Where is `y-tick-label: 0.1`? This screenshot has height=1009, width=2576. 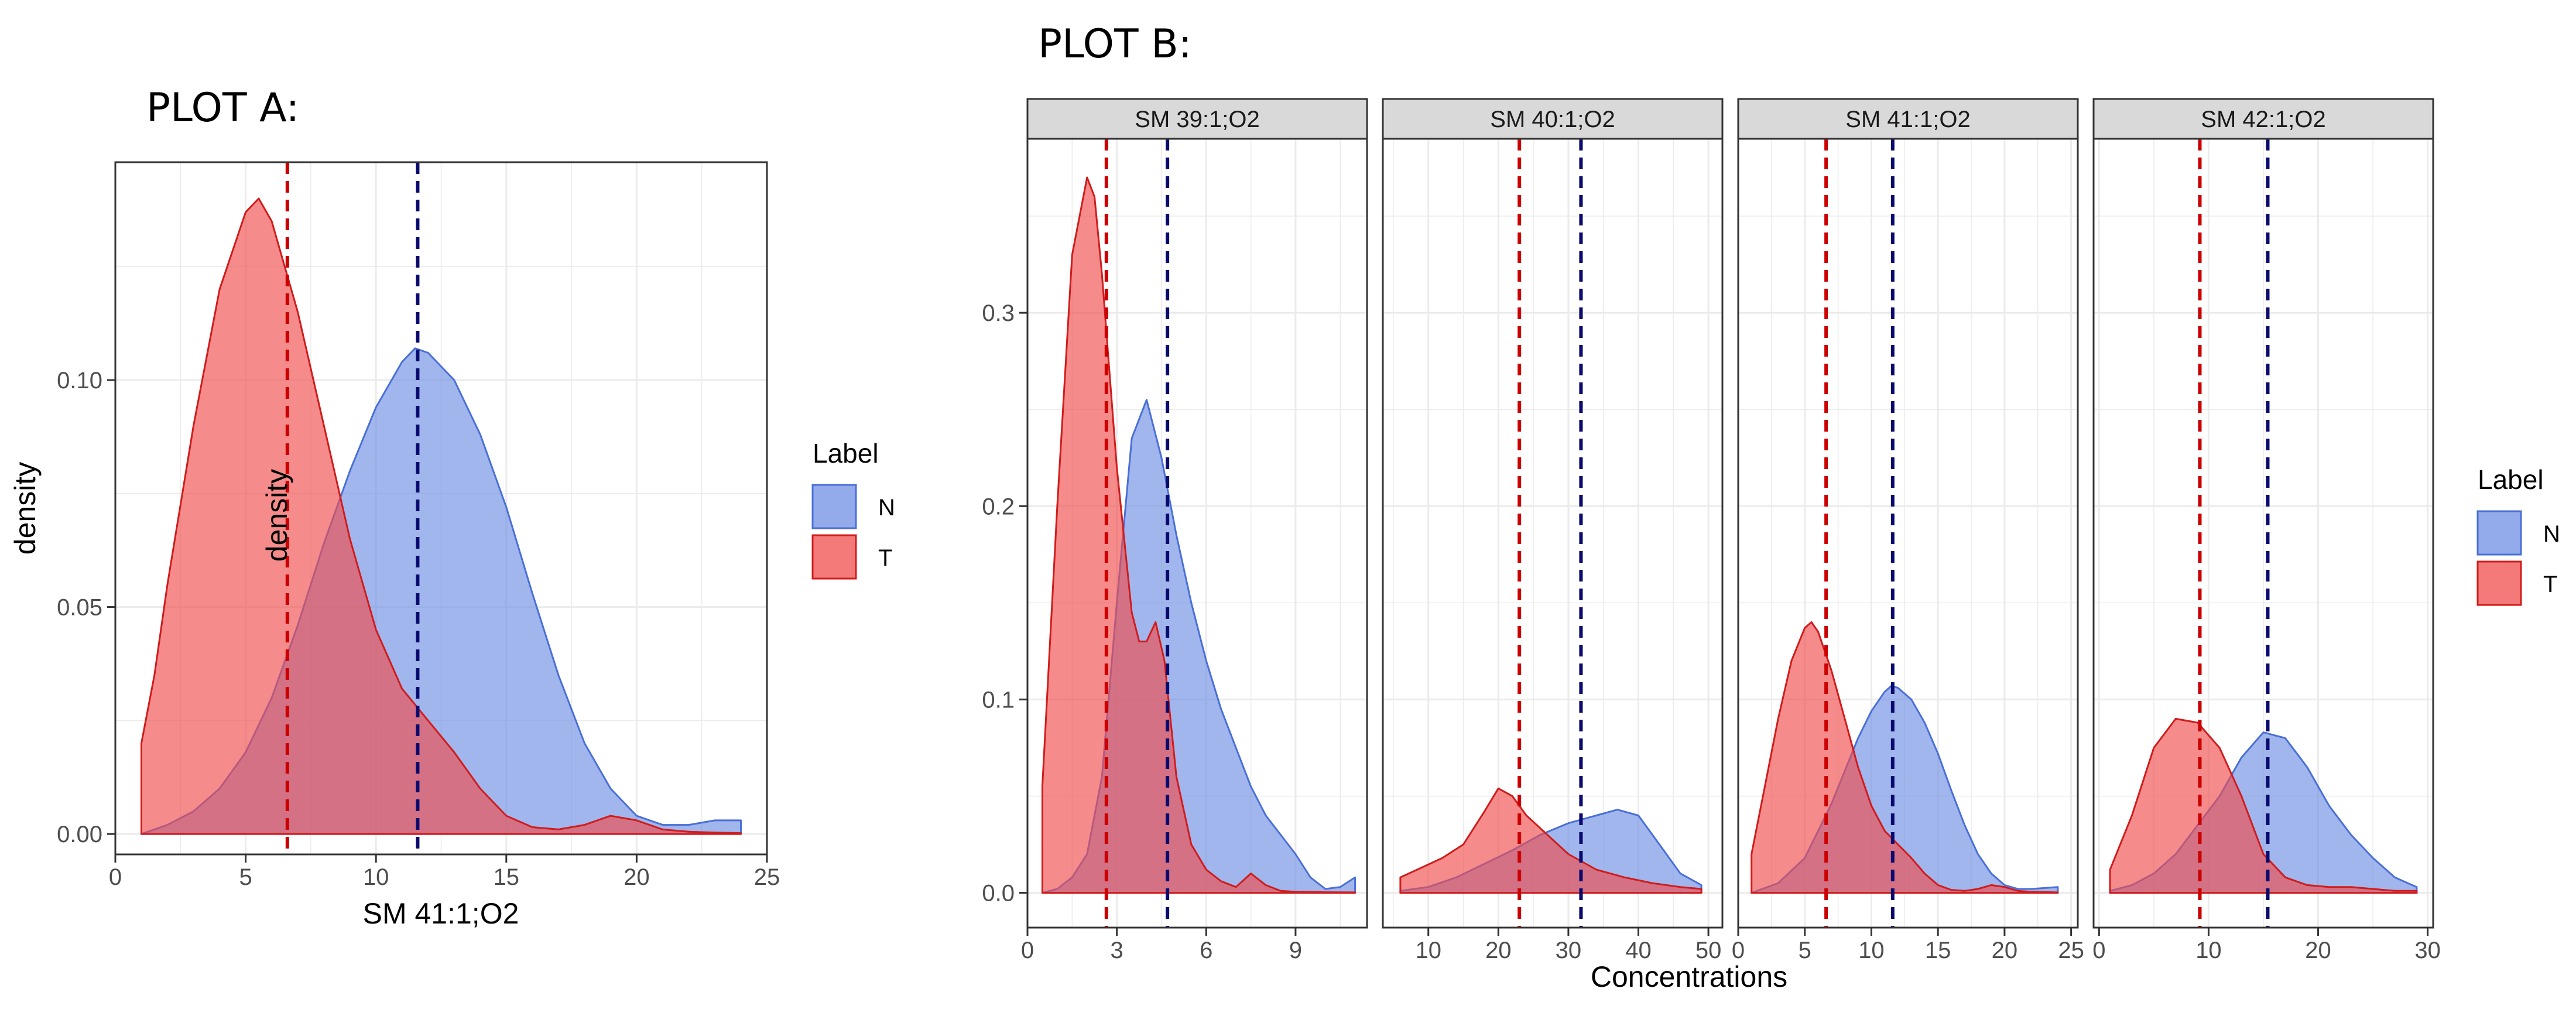
y-tick-label: 0.1 is located at coordinates (998, 700).